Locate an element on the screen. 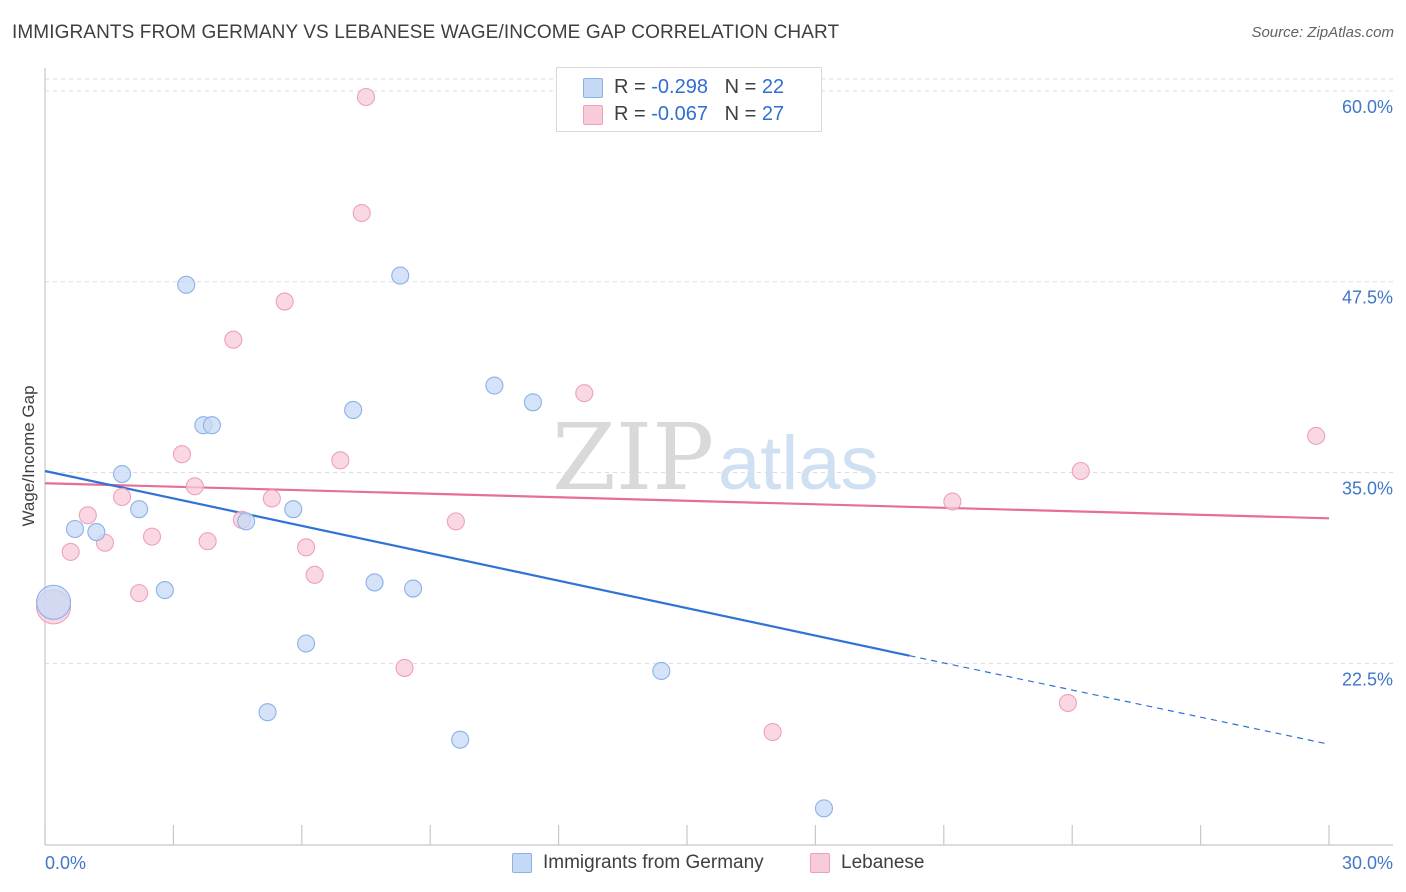 The width and height of the screenshot is (1406, 892). germany-legend-swatch is located at coordinates (522, 863).